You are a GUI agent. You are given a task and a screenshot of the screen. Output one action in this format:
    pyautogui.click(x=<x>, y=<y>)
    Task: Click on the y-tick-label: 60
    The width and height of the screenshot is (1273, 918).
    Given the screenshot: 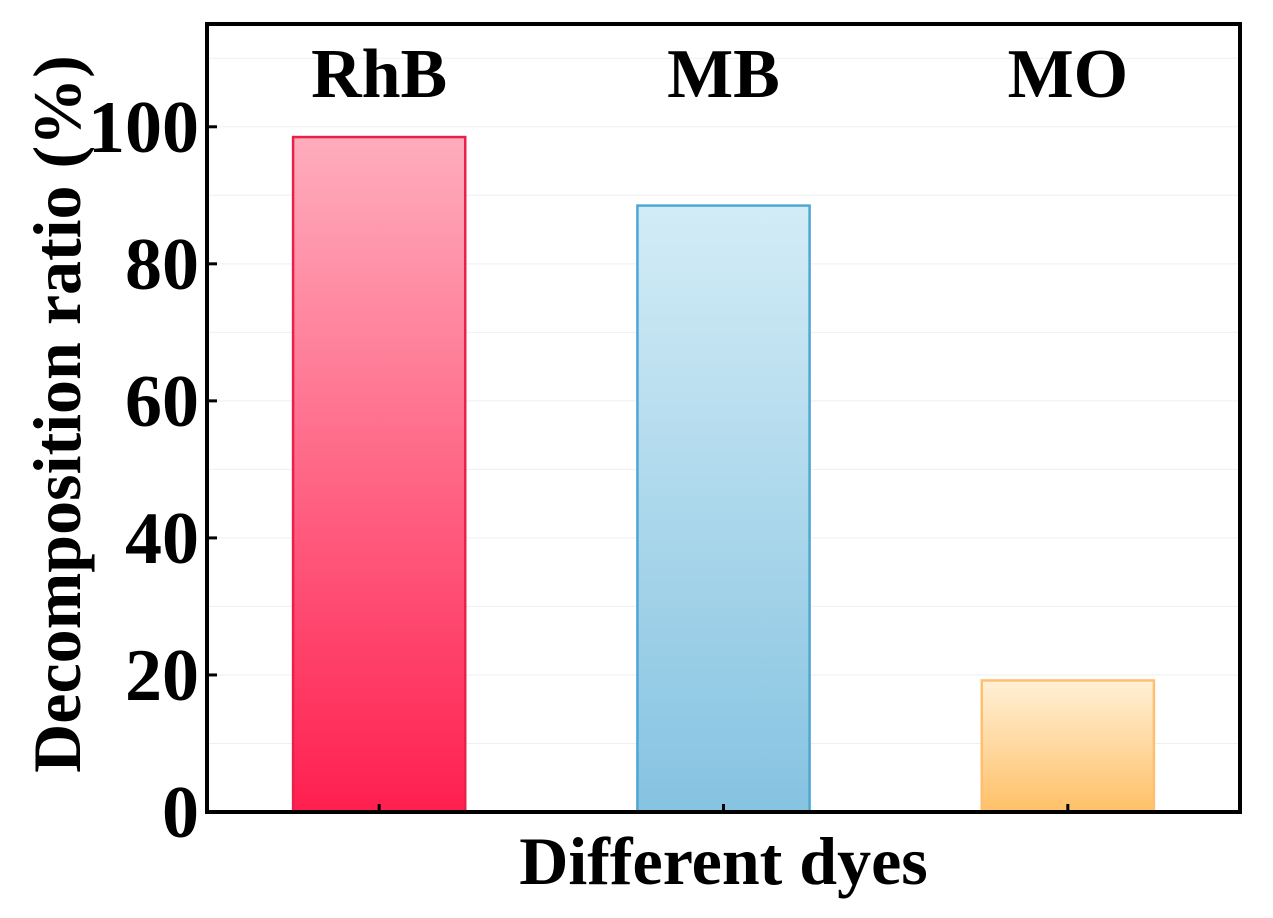 What is the action you would take?
    pyautogui.click(x=162, y=402)
    